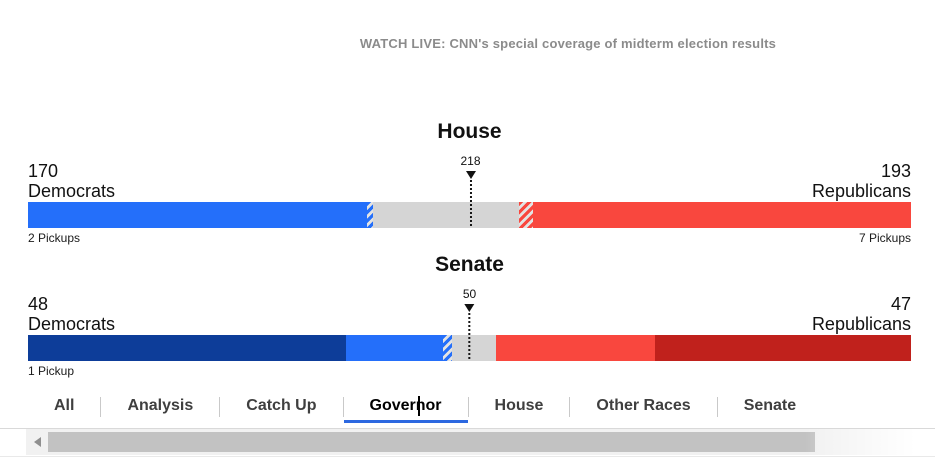  What do you see at coordinates (884, 238) in the screenshot?
I see `house-republicans-pickups: 7 Pickups` at bounding box center [884, 238].